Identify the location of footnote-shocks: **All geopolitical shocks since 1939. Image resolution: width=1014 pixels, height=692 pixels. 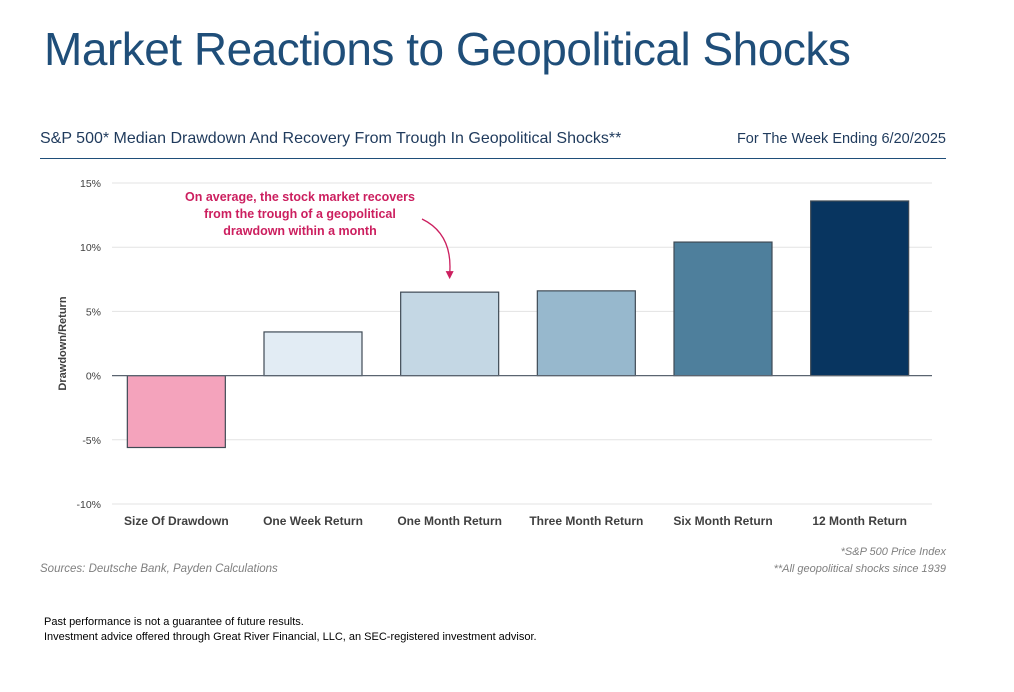
(859, 569).